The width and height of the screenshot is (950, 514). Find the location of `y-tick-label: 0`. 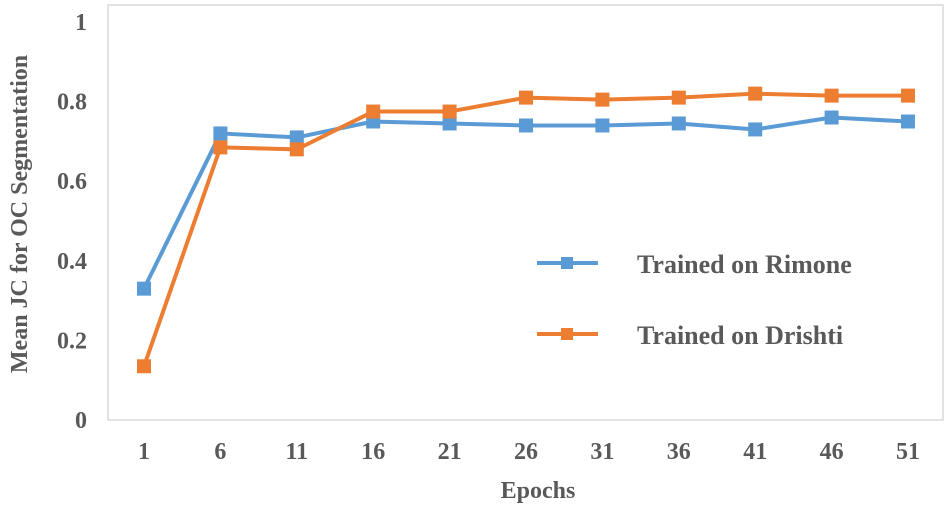

y-tick-label: 0 is located at coordinates (81, 421).